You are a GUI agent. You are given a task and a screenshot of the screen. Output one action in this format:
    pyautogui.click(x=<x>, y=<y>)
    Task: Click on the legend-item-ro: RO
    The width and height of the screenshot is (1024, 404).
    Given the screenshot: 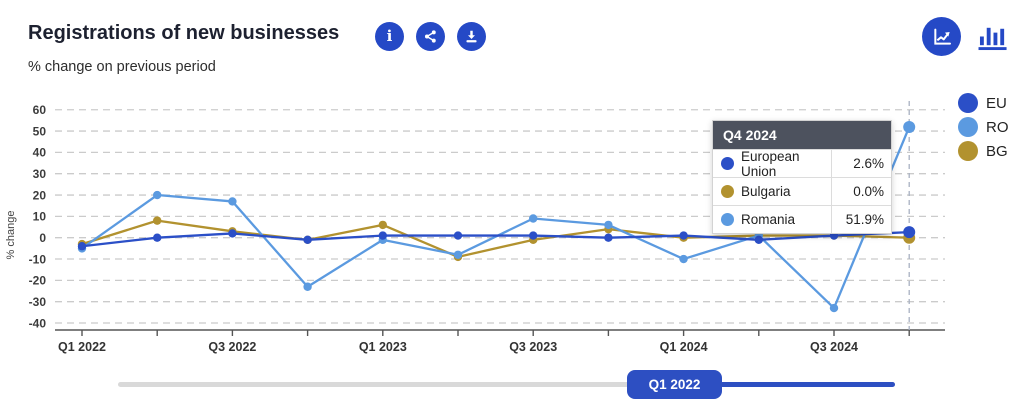 What is the action you would take?
    pyautogui.click(x=983, y=127)
    